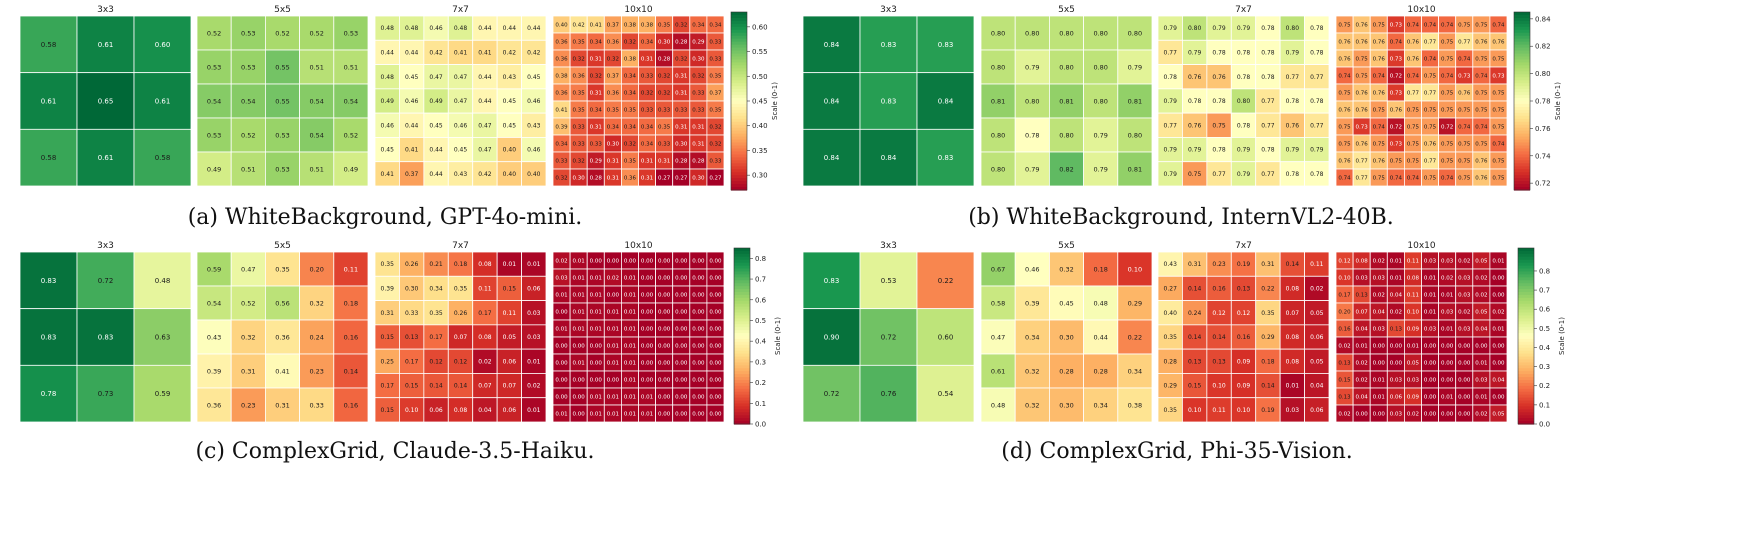 The image size is (1762, 538). I want to click on cell-label: 0.76, so click(1344, 110).